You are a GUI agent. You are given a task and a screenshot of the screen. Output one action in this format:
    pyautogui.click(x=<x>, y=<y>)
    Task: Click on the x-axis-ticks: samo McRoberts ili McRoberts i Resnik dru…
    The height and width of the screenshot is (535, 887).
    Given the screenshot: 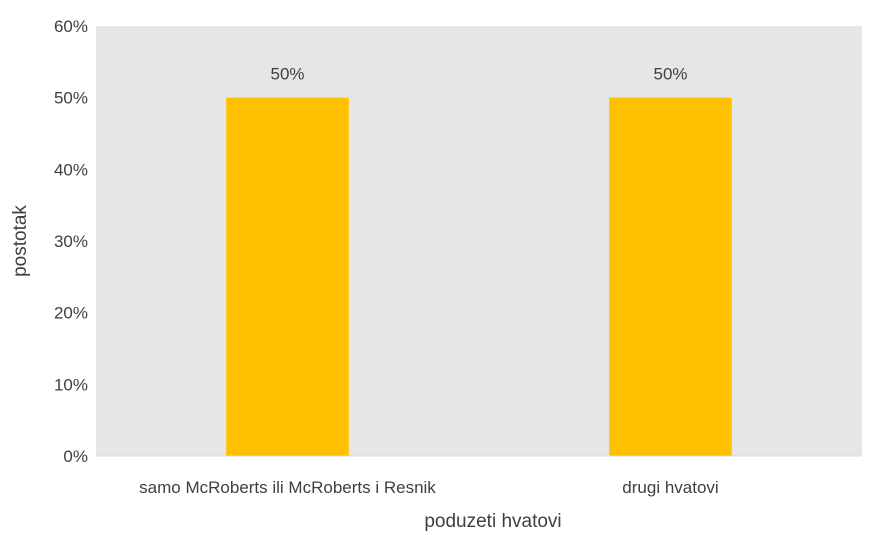 What is the action you would take?
    pyautogui.click(x=429, y=487)
    